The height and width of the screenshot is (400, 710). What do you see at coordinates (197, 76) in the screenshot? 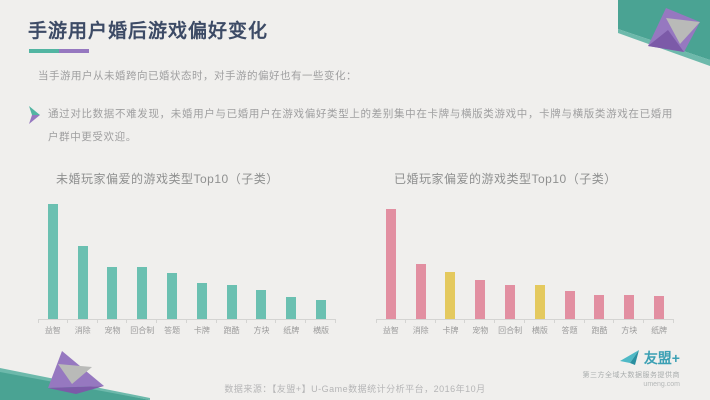
I see `intro-text: 当手游用户从未婚跨向已婚状态时，对手游的偏好也有一些变化：` at bounding box center [197, 76].